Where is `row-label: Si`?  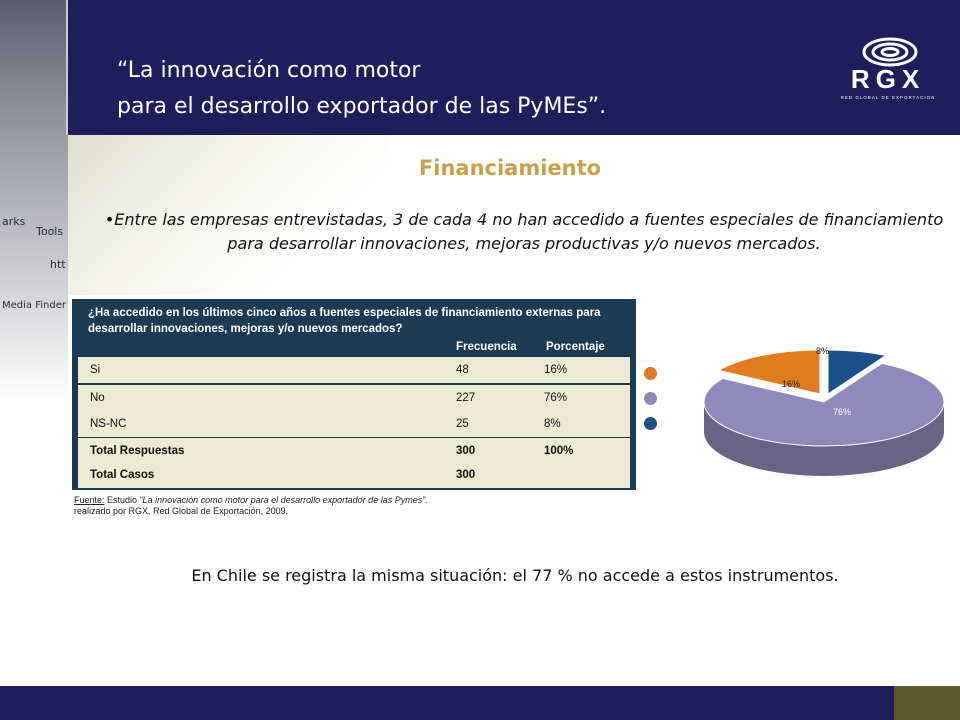 row-label: Si is located at coordinates (95, 370).